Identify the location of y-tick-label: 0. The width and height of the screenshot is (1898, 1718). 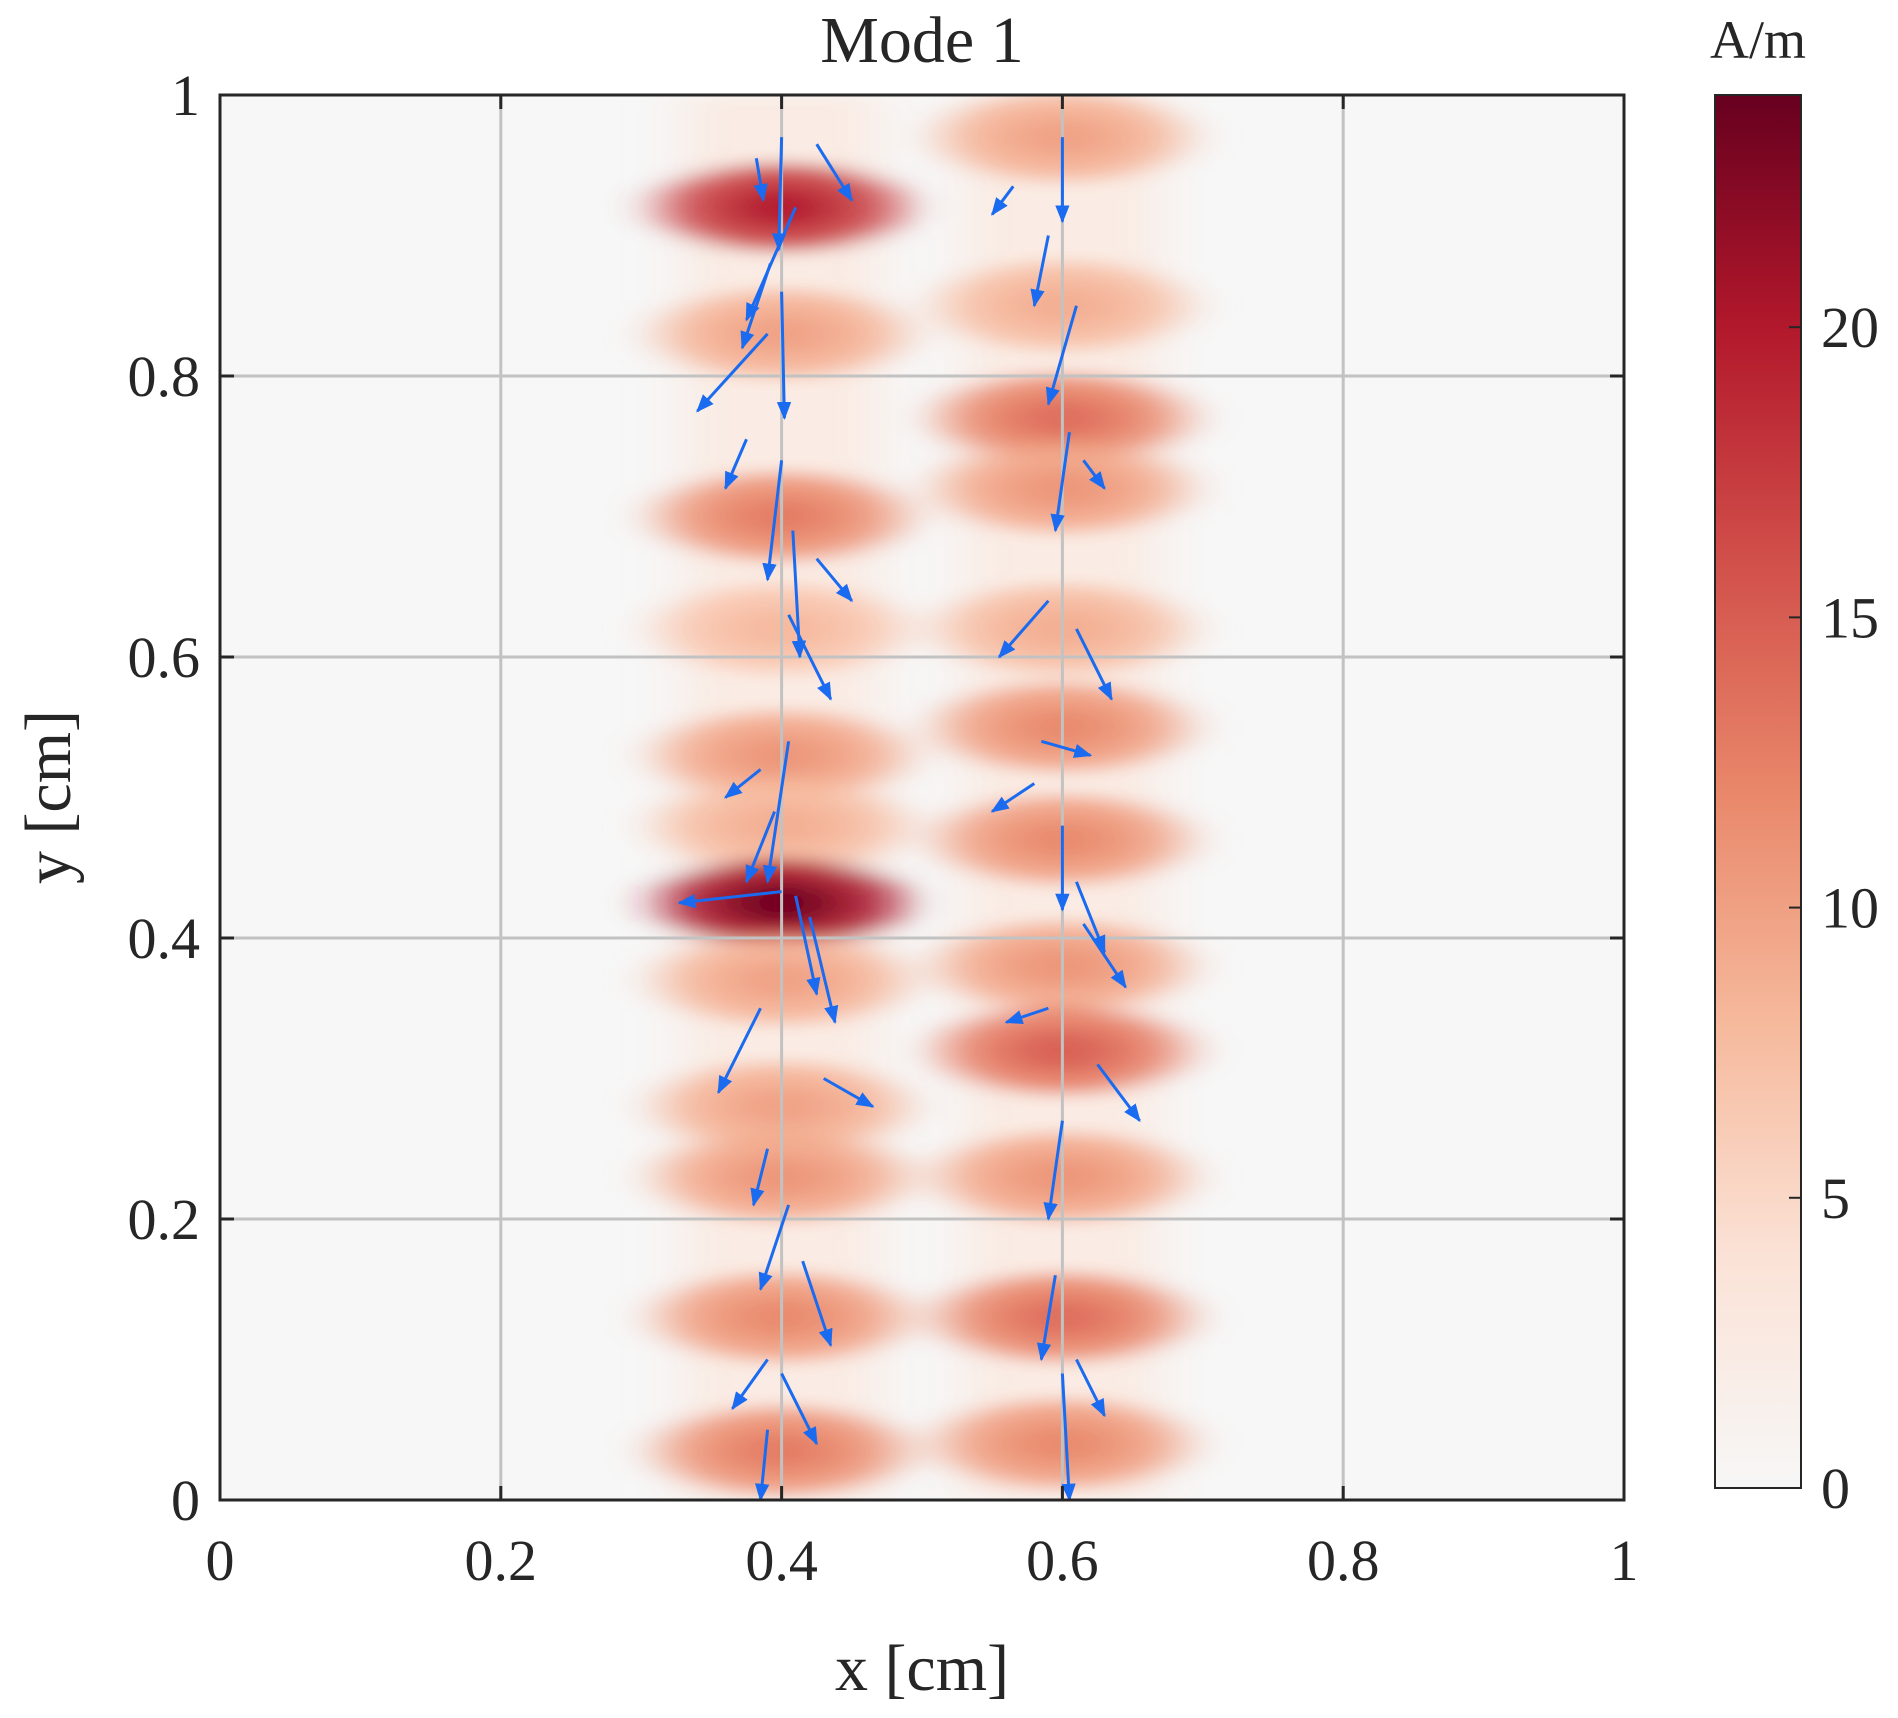
(185, 1500).